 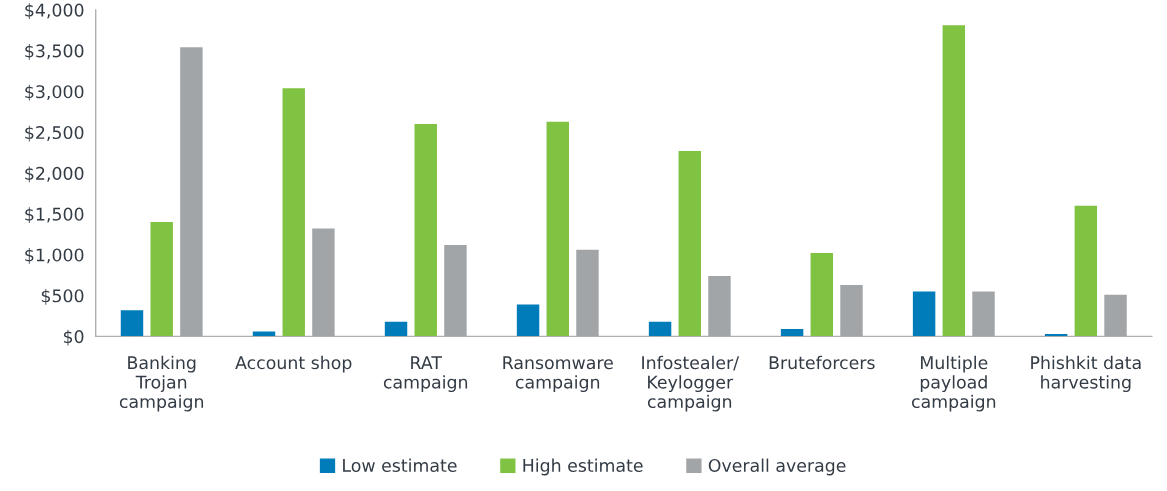 What do you see at coordinates (1086, 374) in the screenshot?
I see `x-tick-label: Phishkit data harvesting` at bounding box center [1086, 374].